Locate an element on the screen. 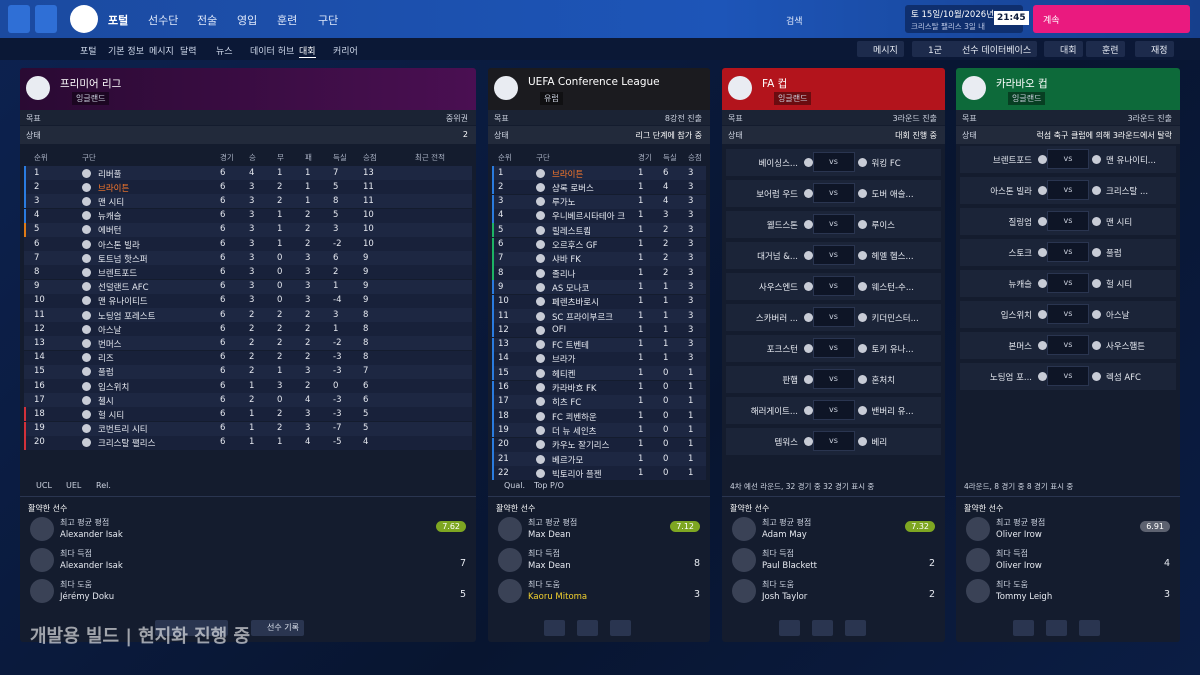 The height and width of the screenshot is (675, 1200). nav-item: 선수단 is located at coordinates (163, 20).